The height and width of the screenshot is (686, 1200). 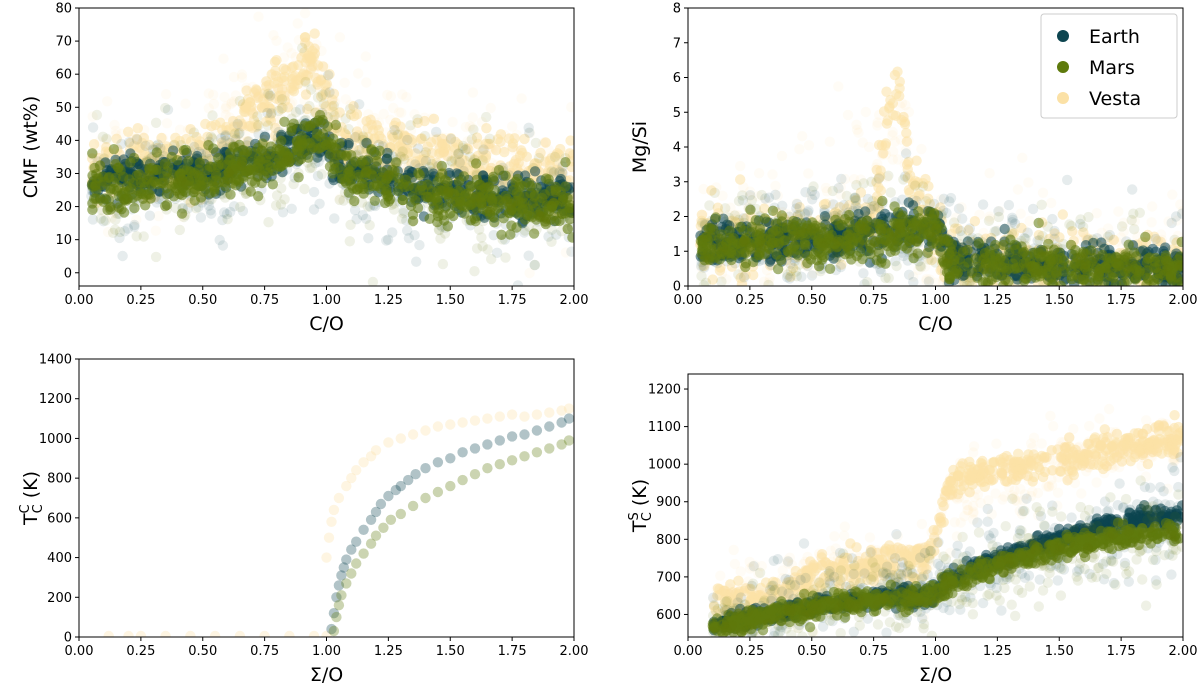 I want to click on y-tick-label: 70, so click(x=63, y=42).